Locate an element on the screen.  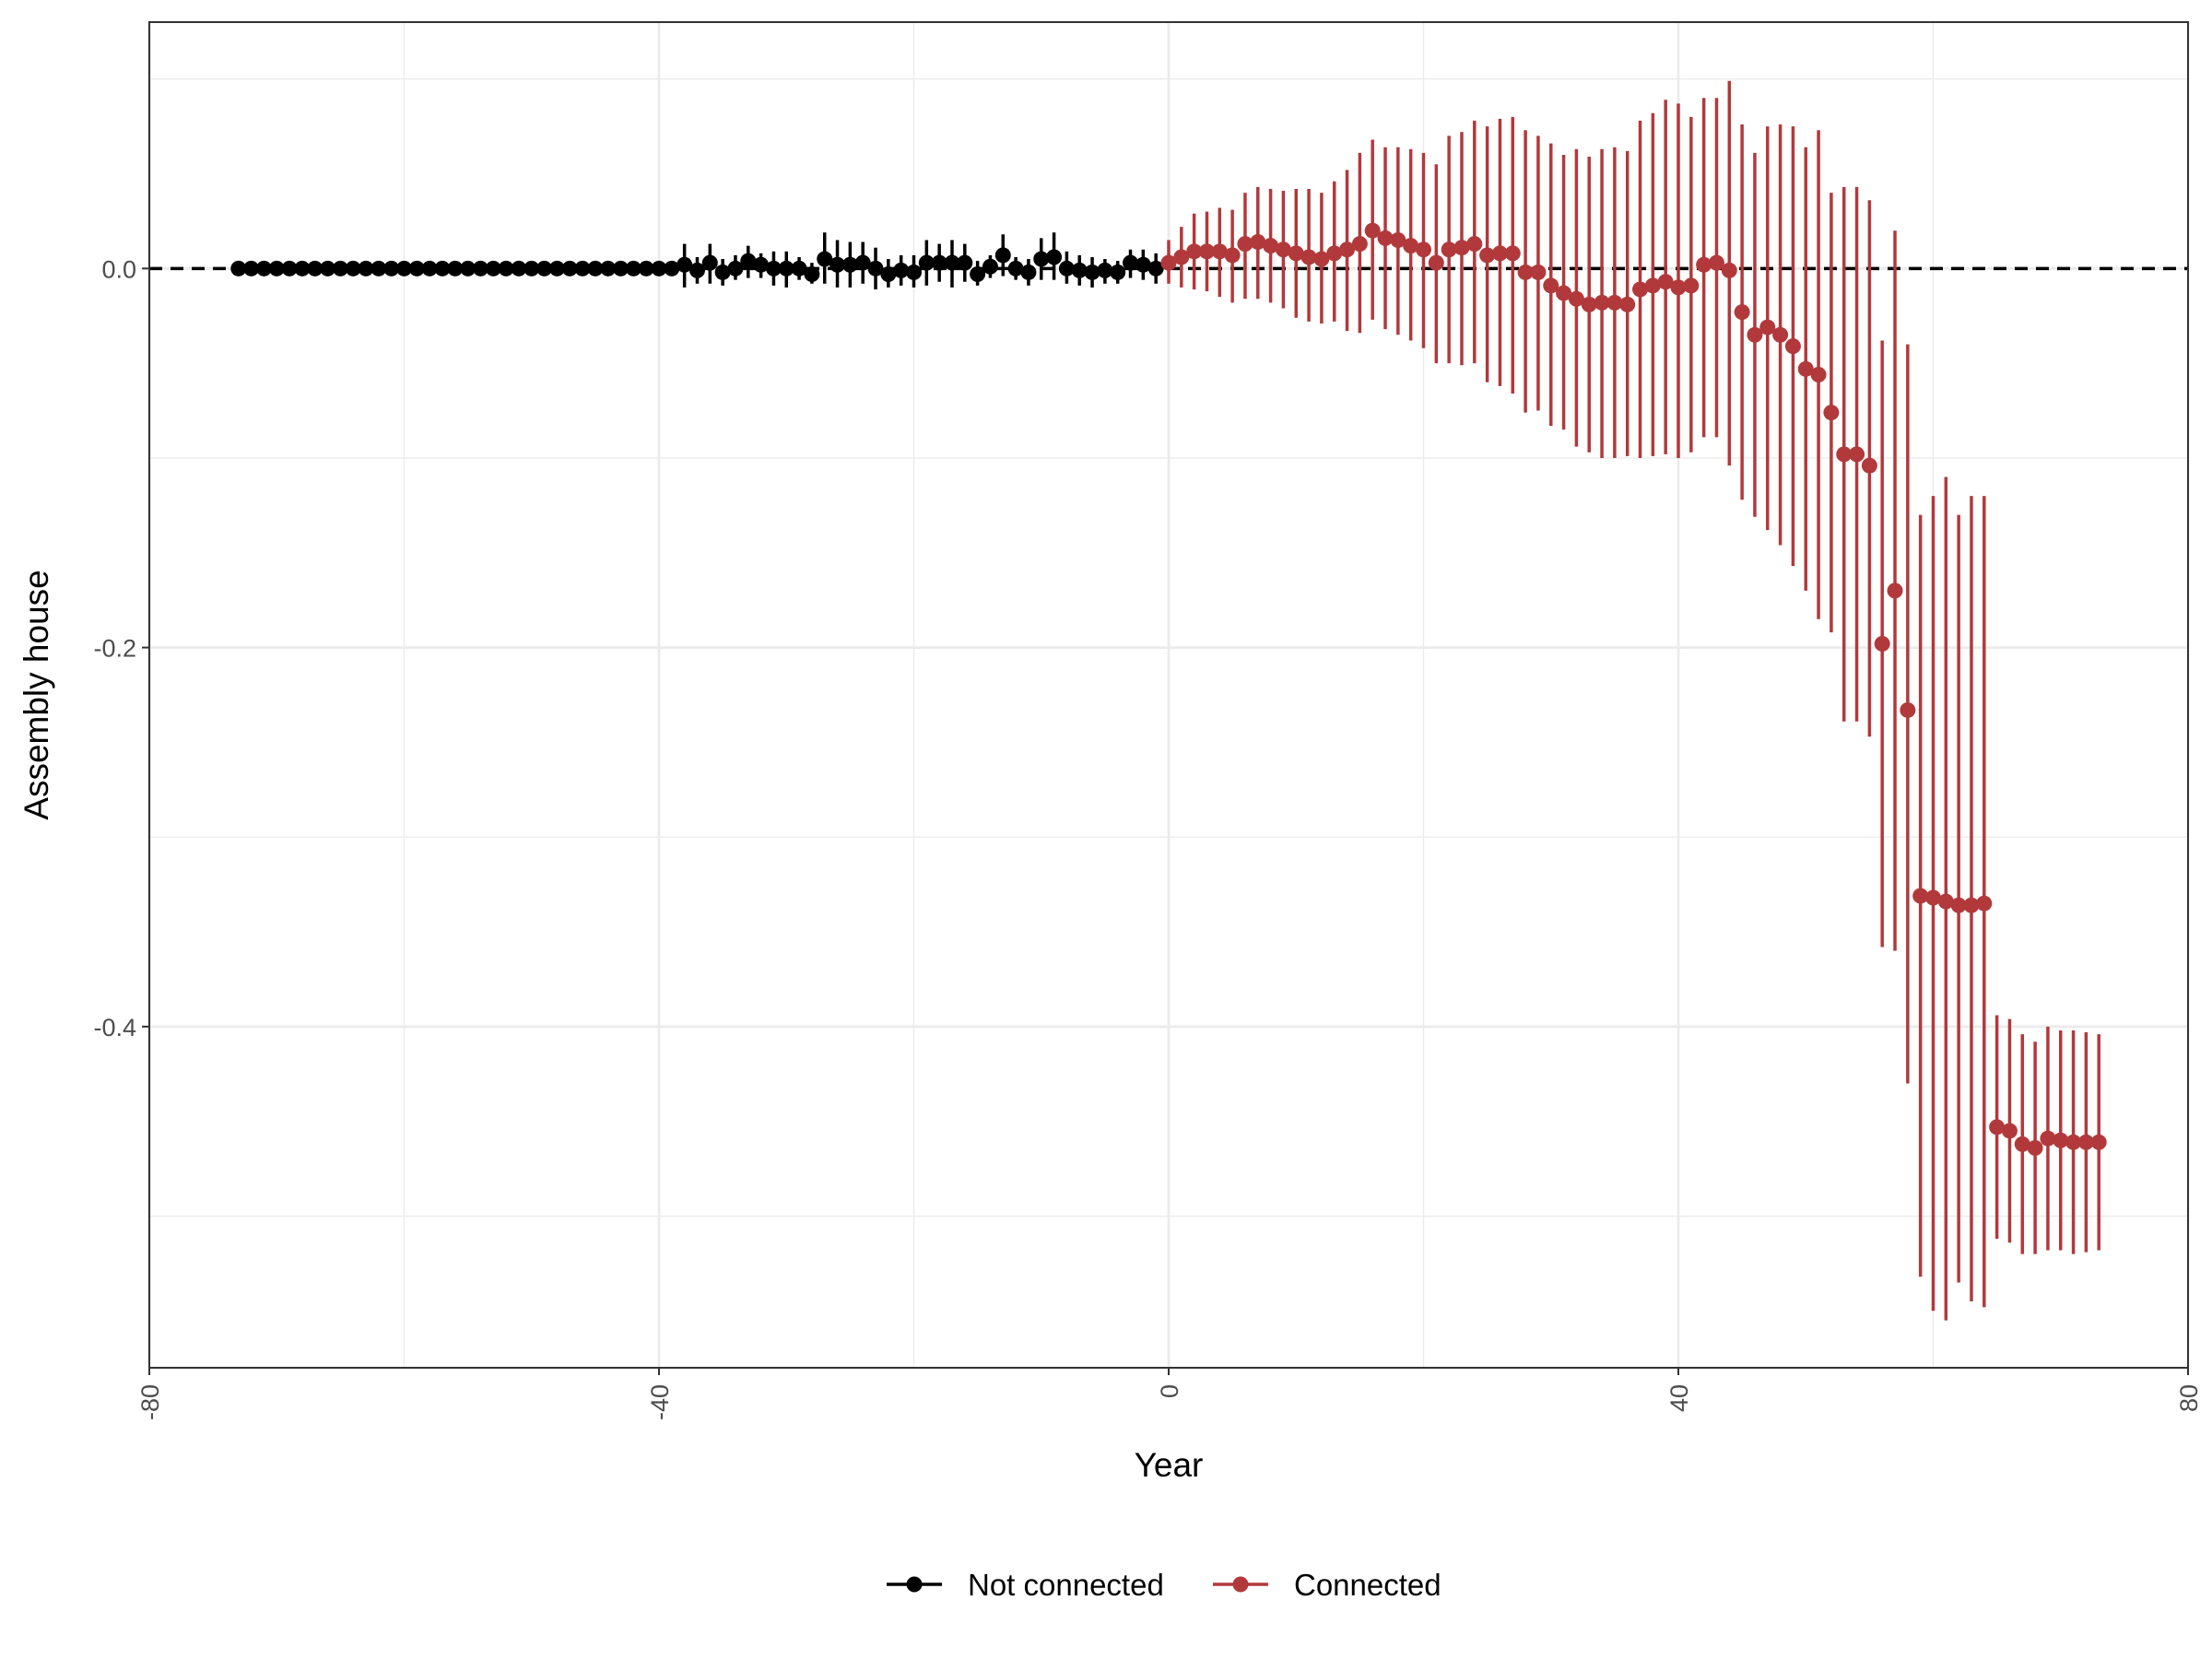
legend-item-not-connected: Not connected is located at coordinates (1025, 1585).